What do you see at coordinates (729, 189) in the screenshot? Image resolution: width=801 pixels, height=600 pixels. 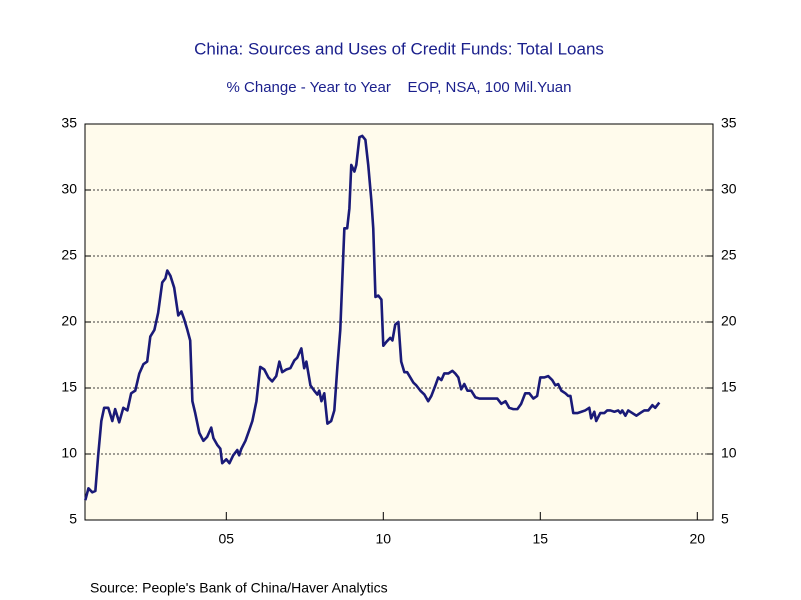 I see `y2-tick-label: 30` at bounding box center [729, 189].